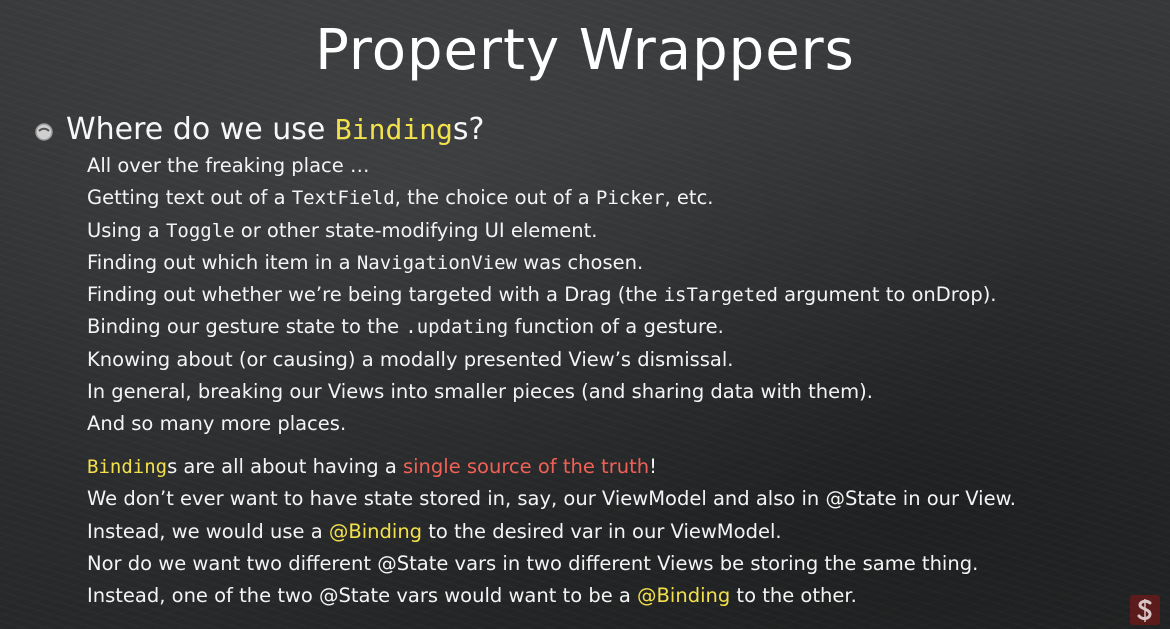 This screenshot has height=629, width=1170. I want to click on list-item: And so many more places., so click(622, 424).